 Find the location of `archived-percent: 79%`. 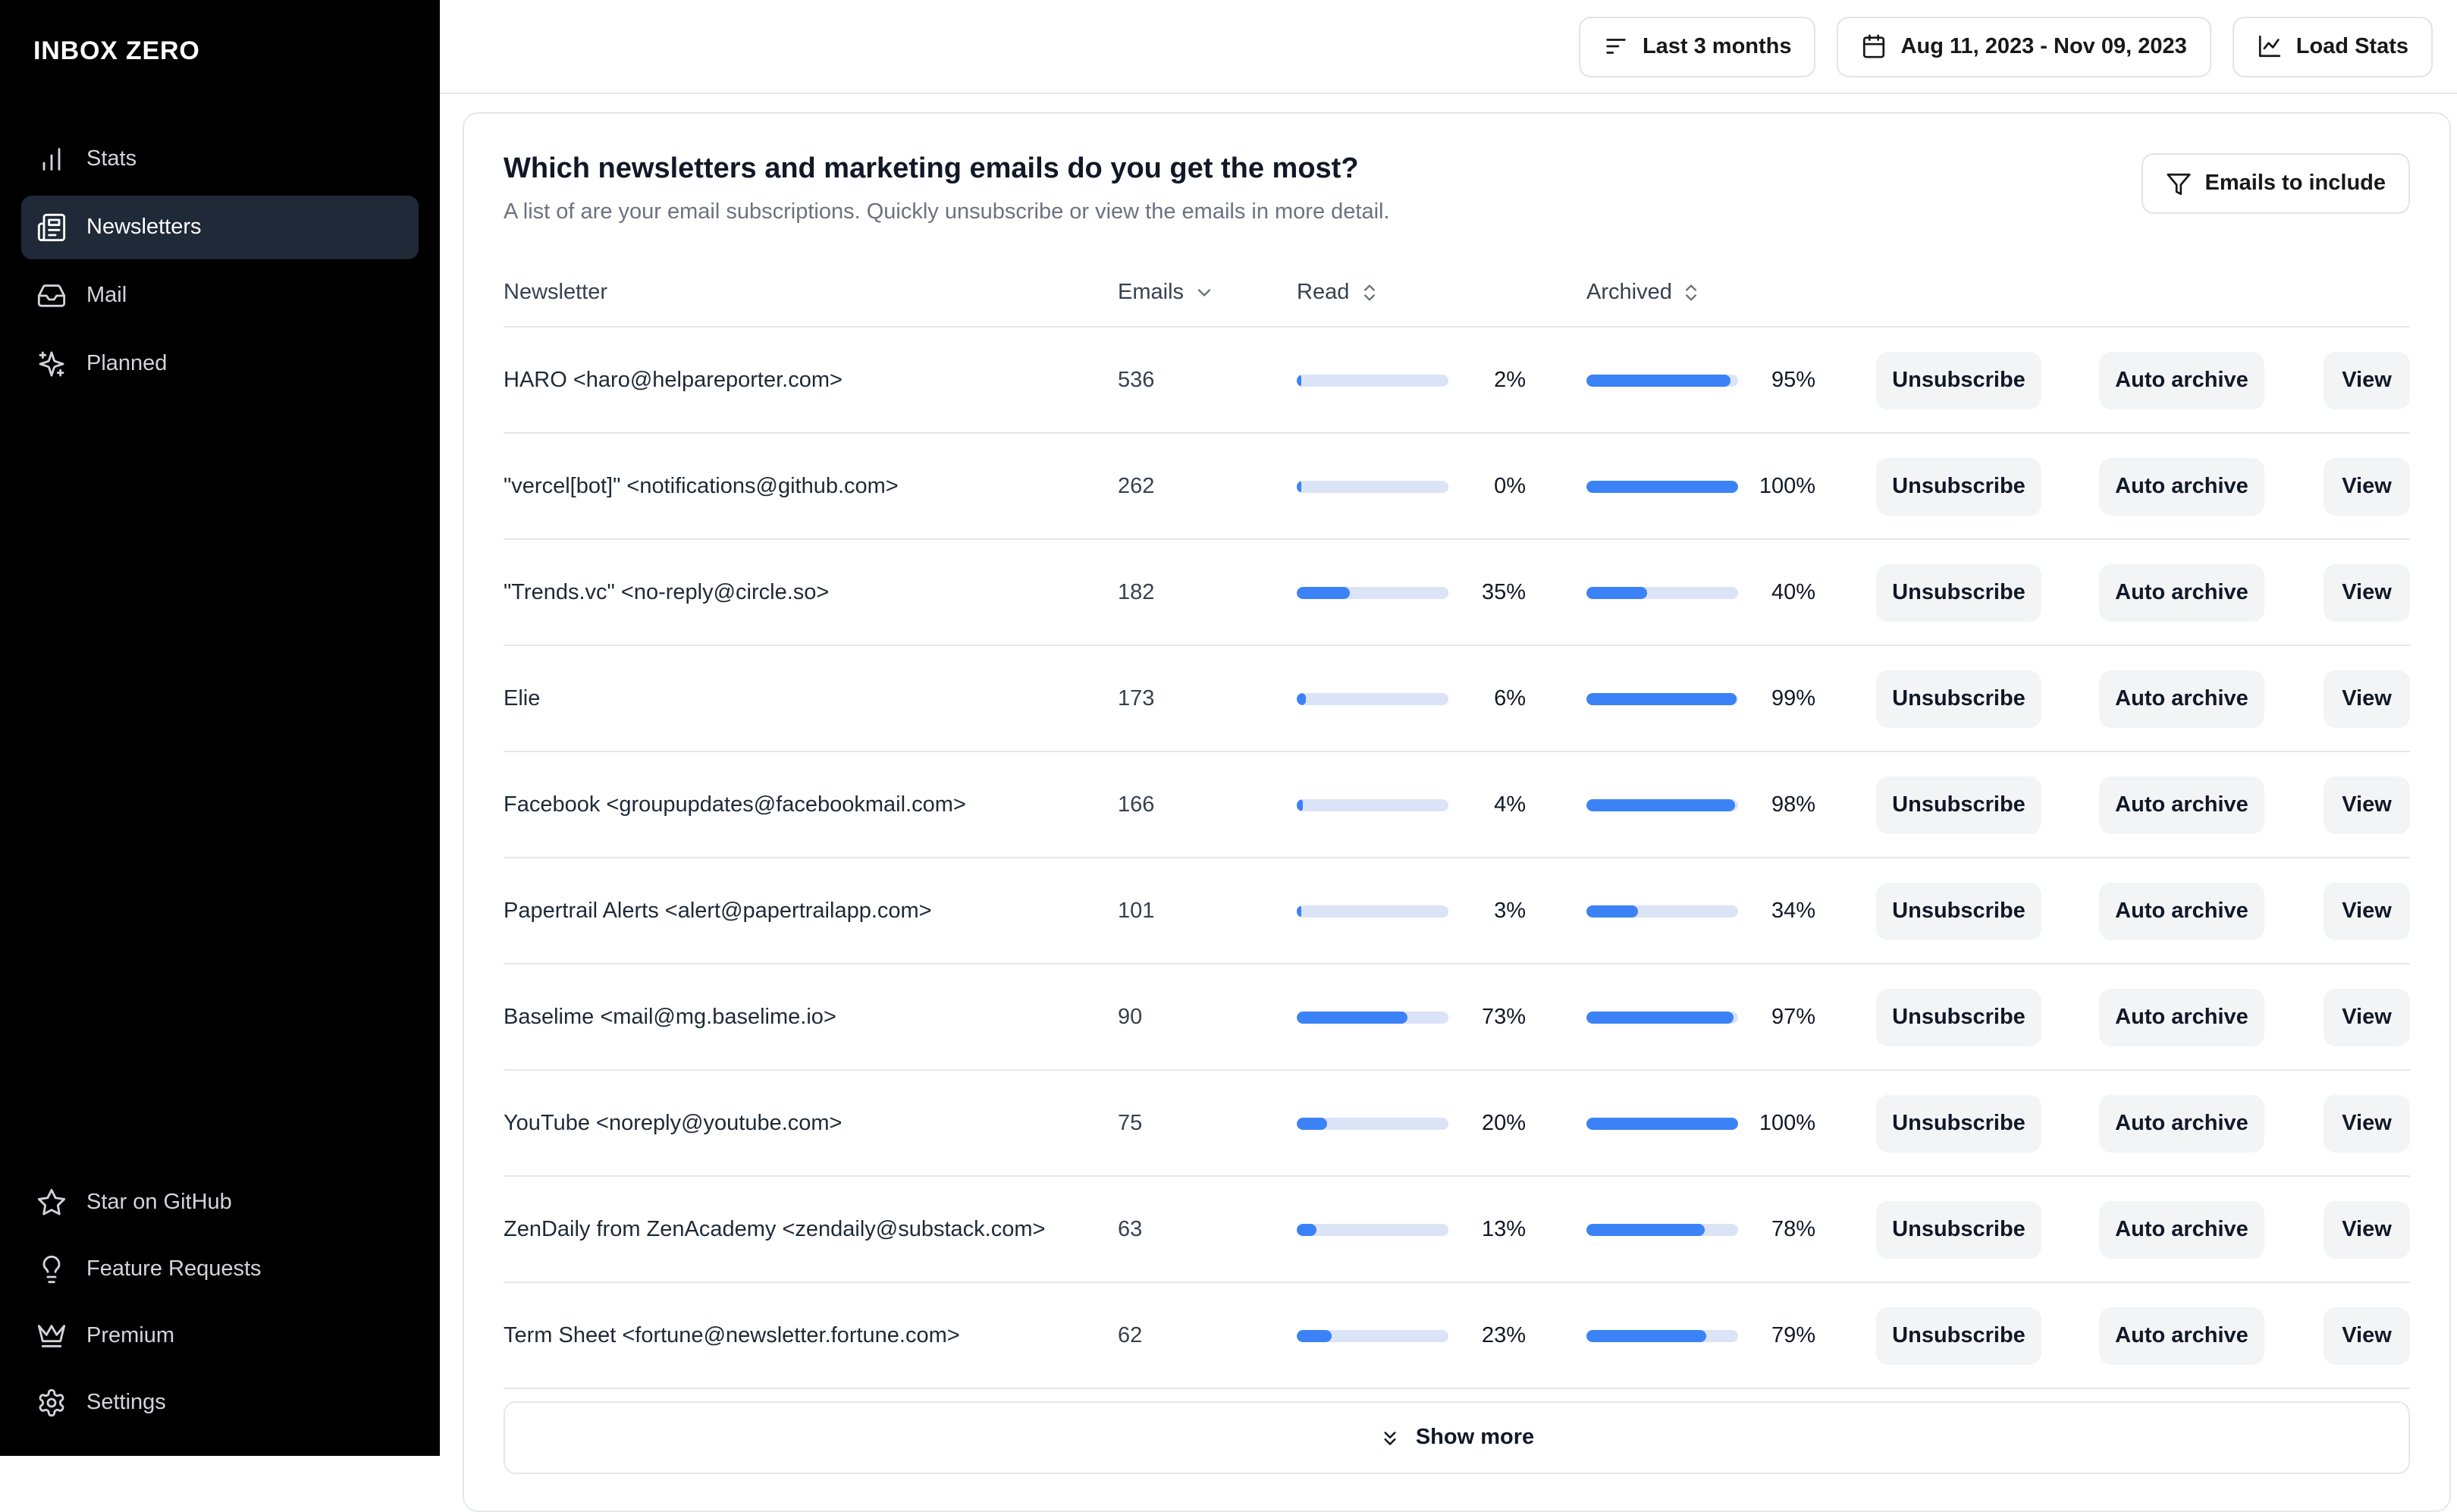

archived-percent: 79% is located at coordinates (1793, 1335).